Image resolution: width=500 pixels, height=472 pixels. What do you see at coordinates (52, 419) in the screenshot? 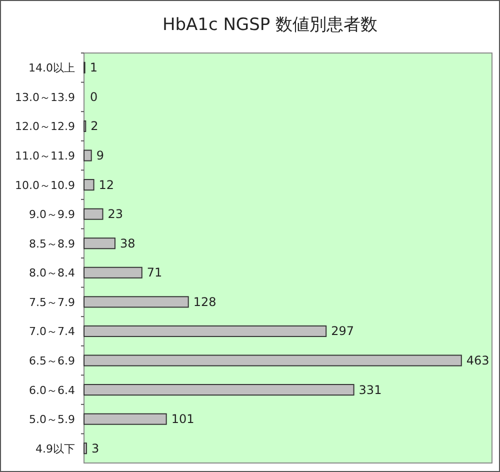
I see `y-tick-label: 5.0～5.9` at bounding box center [52, 419].